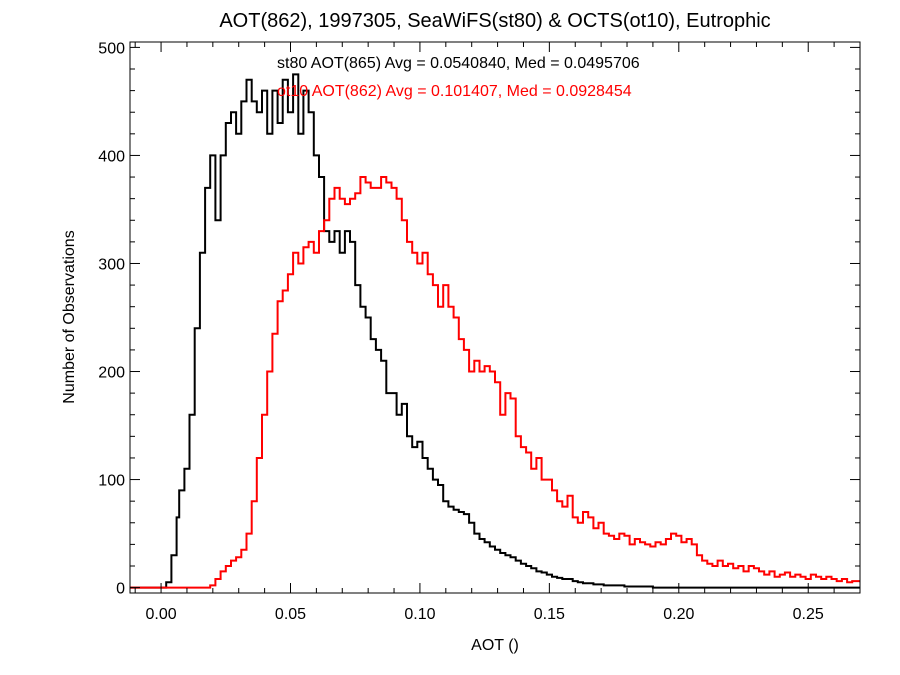  Describe the element at coordinates (111, 264) in the screenshot. I see `y-tick-label: 300` at that location.